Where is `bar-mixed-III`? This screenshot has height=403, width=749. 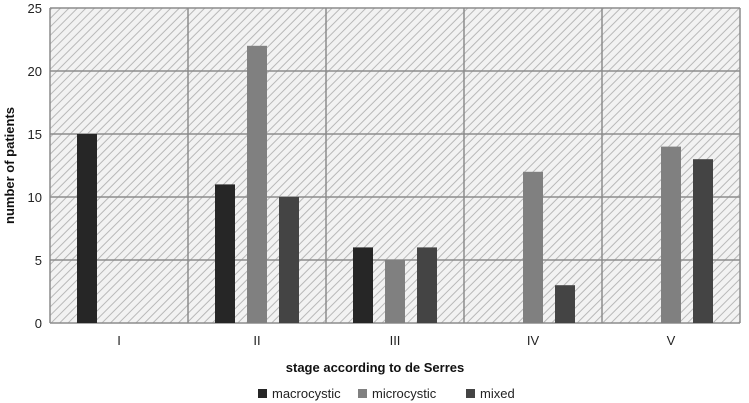 bar-mixed-III is located at coordinates (427, 285).